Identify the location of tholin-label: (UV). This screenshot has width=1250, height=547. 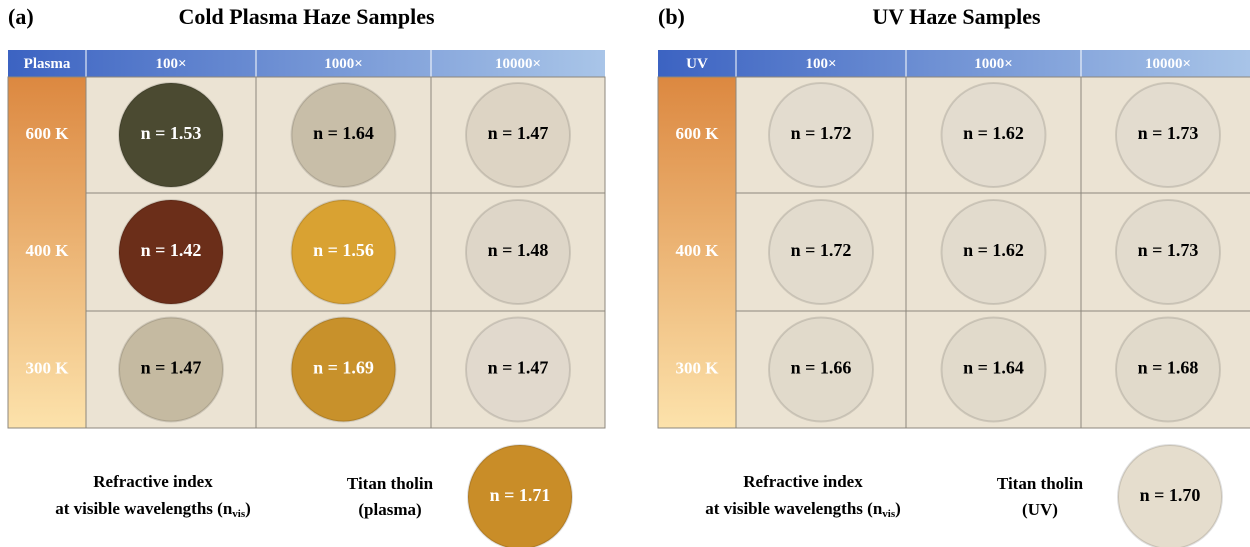
(1040, 509).